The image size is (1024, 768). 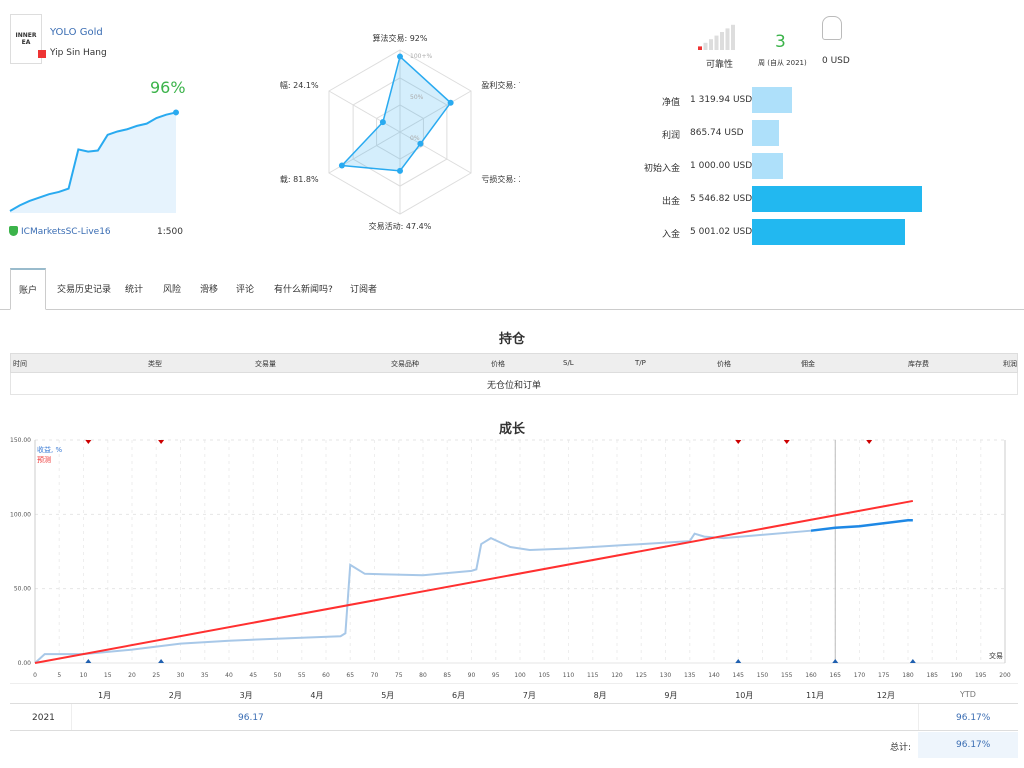 What do you see at coordinates (172, 290) in the screenshot?
I see `tab-3: 风险` at bounding box center [172, 290].